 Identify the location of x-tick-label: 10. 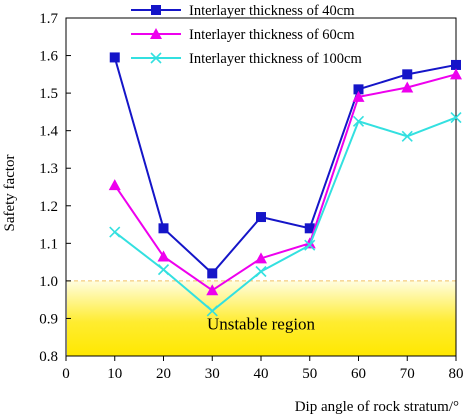
(114, 374).